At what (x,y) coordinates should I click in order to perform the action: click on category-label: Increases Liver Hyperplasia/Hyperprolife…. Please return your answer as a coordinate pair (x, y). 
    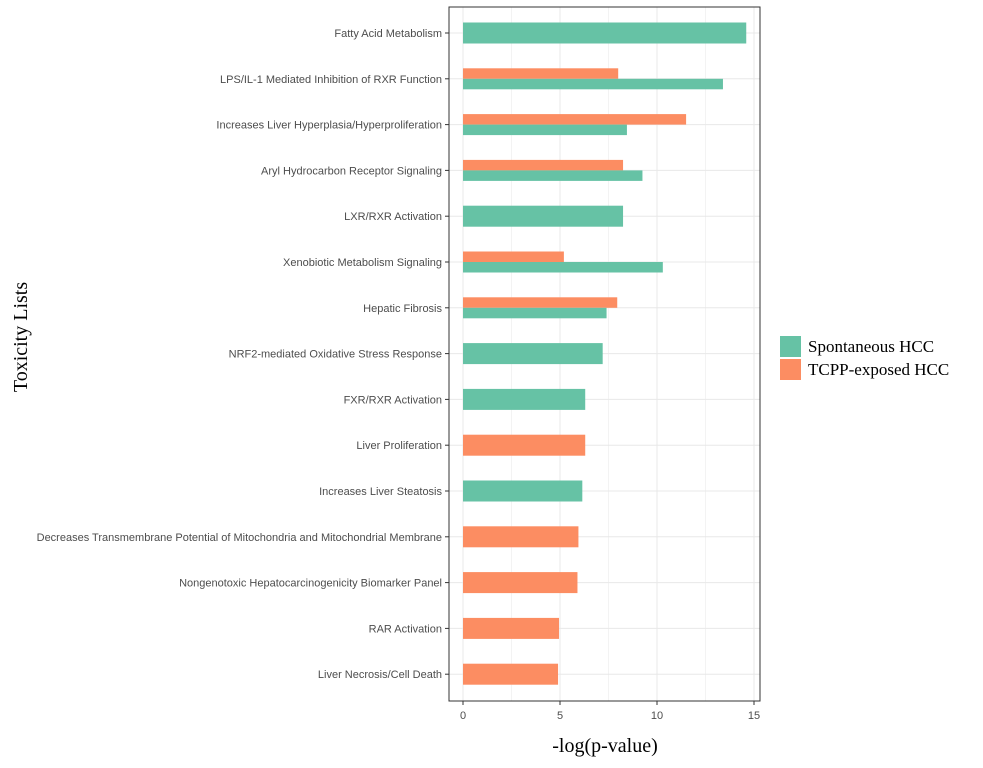
    Looking at the image, I should click on (329, 126).